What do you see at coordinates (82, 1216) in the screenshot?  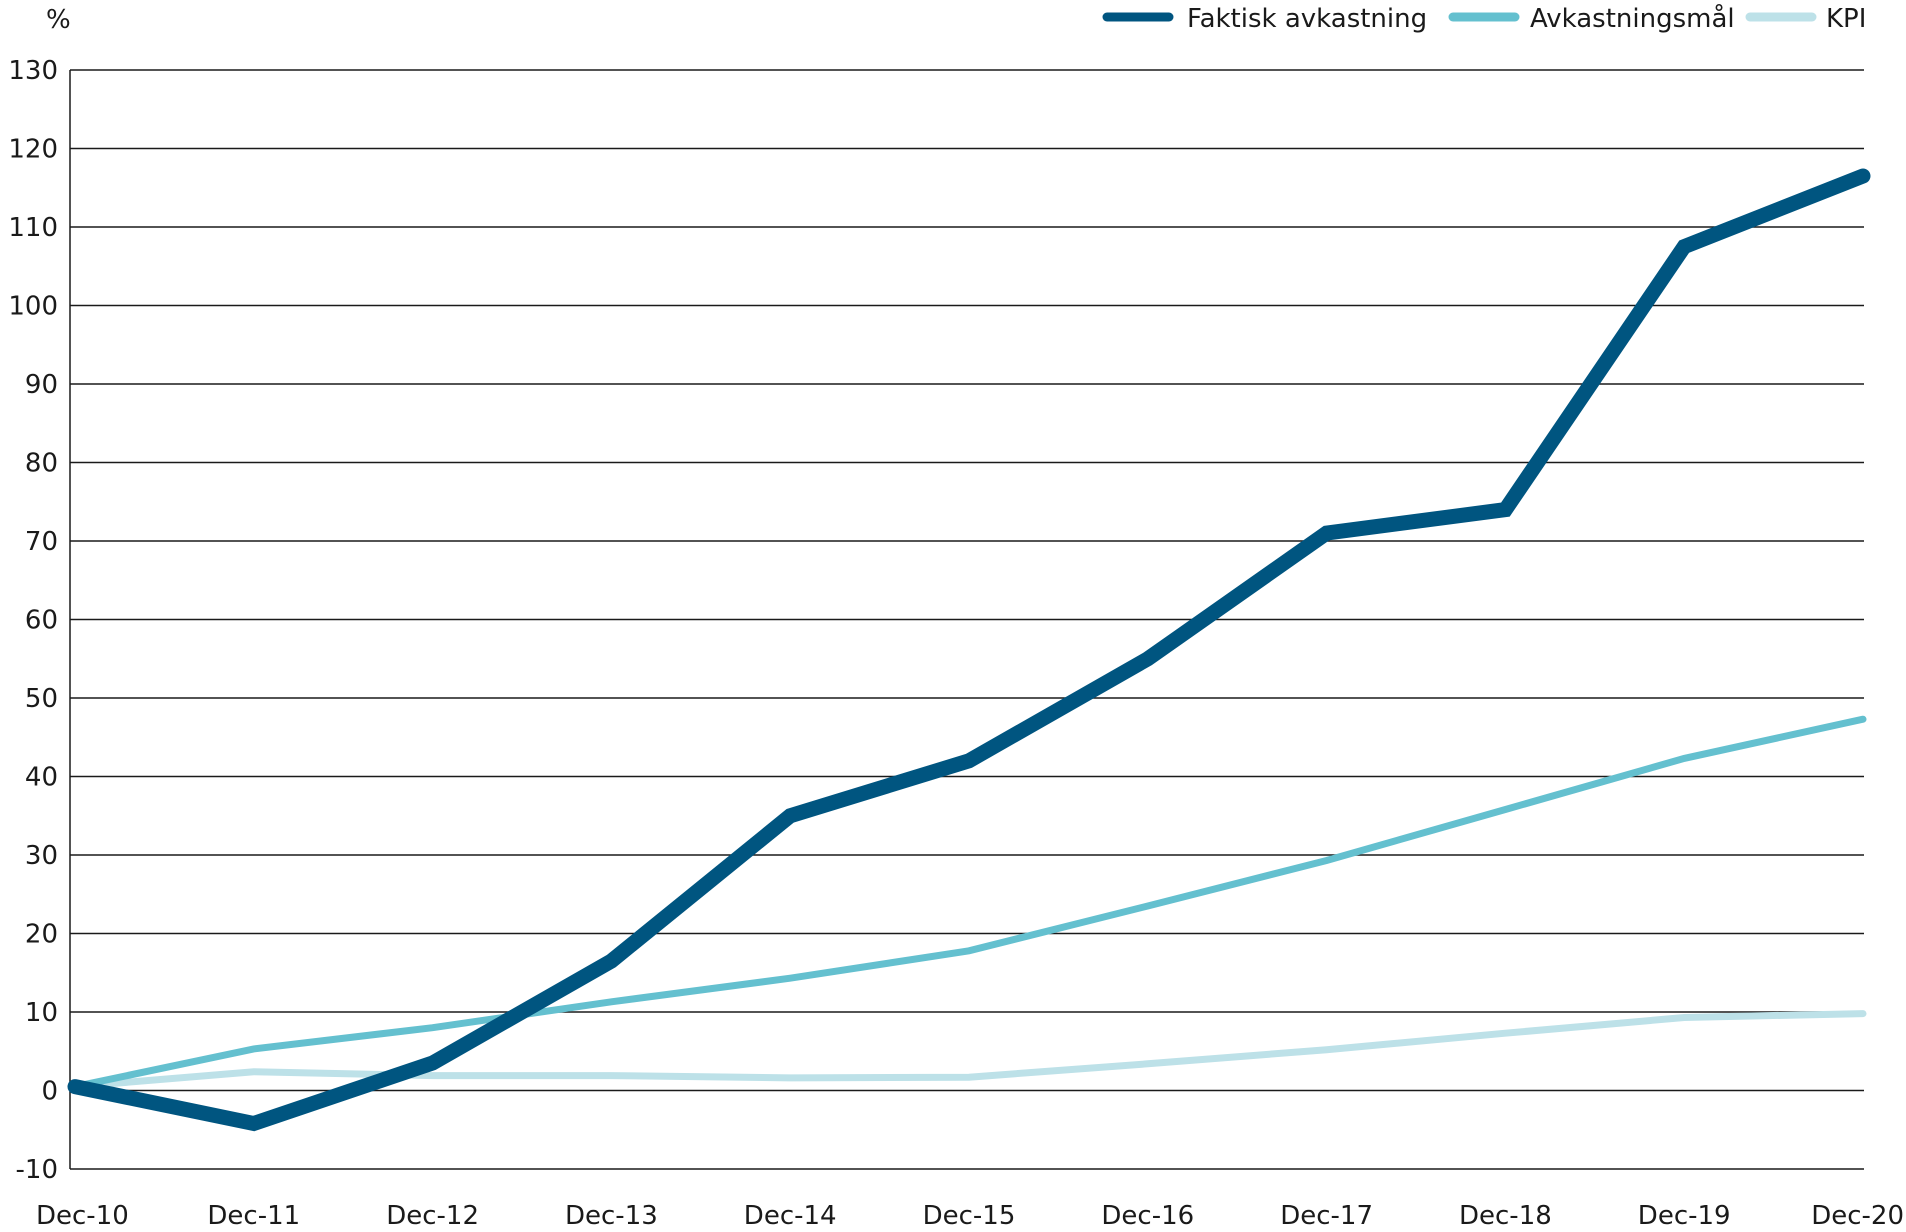 I see `x-tick-label: Dec-10` at bounding box center [82, 1216].